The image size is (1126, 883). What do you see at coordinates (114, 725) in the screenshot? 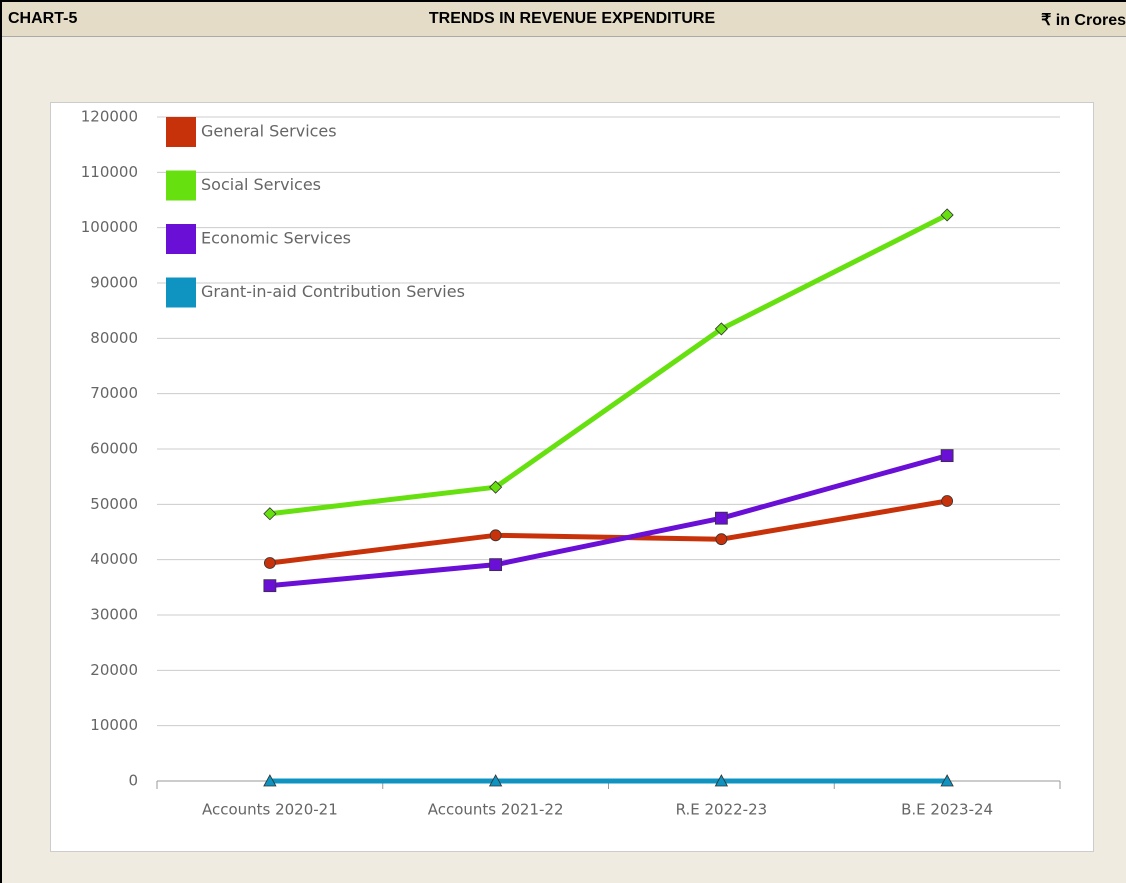
I see `y-tick-label: 10000` at bounding box center [114, 725].